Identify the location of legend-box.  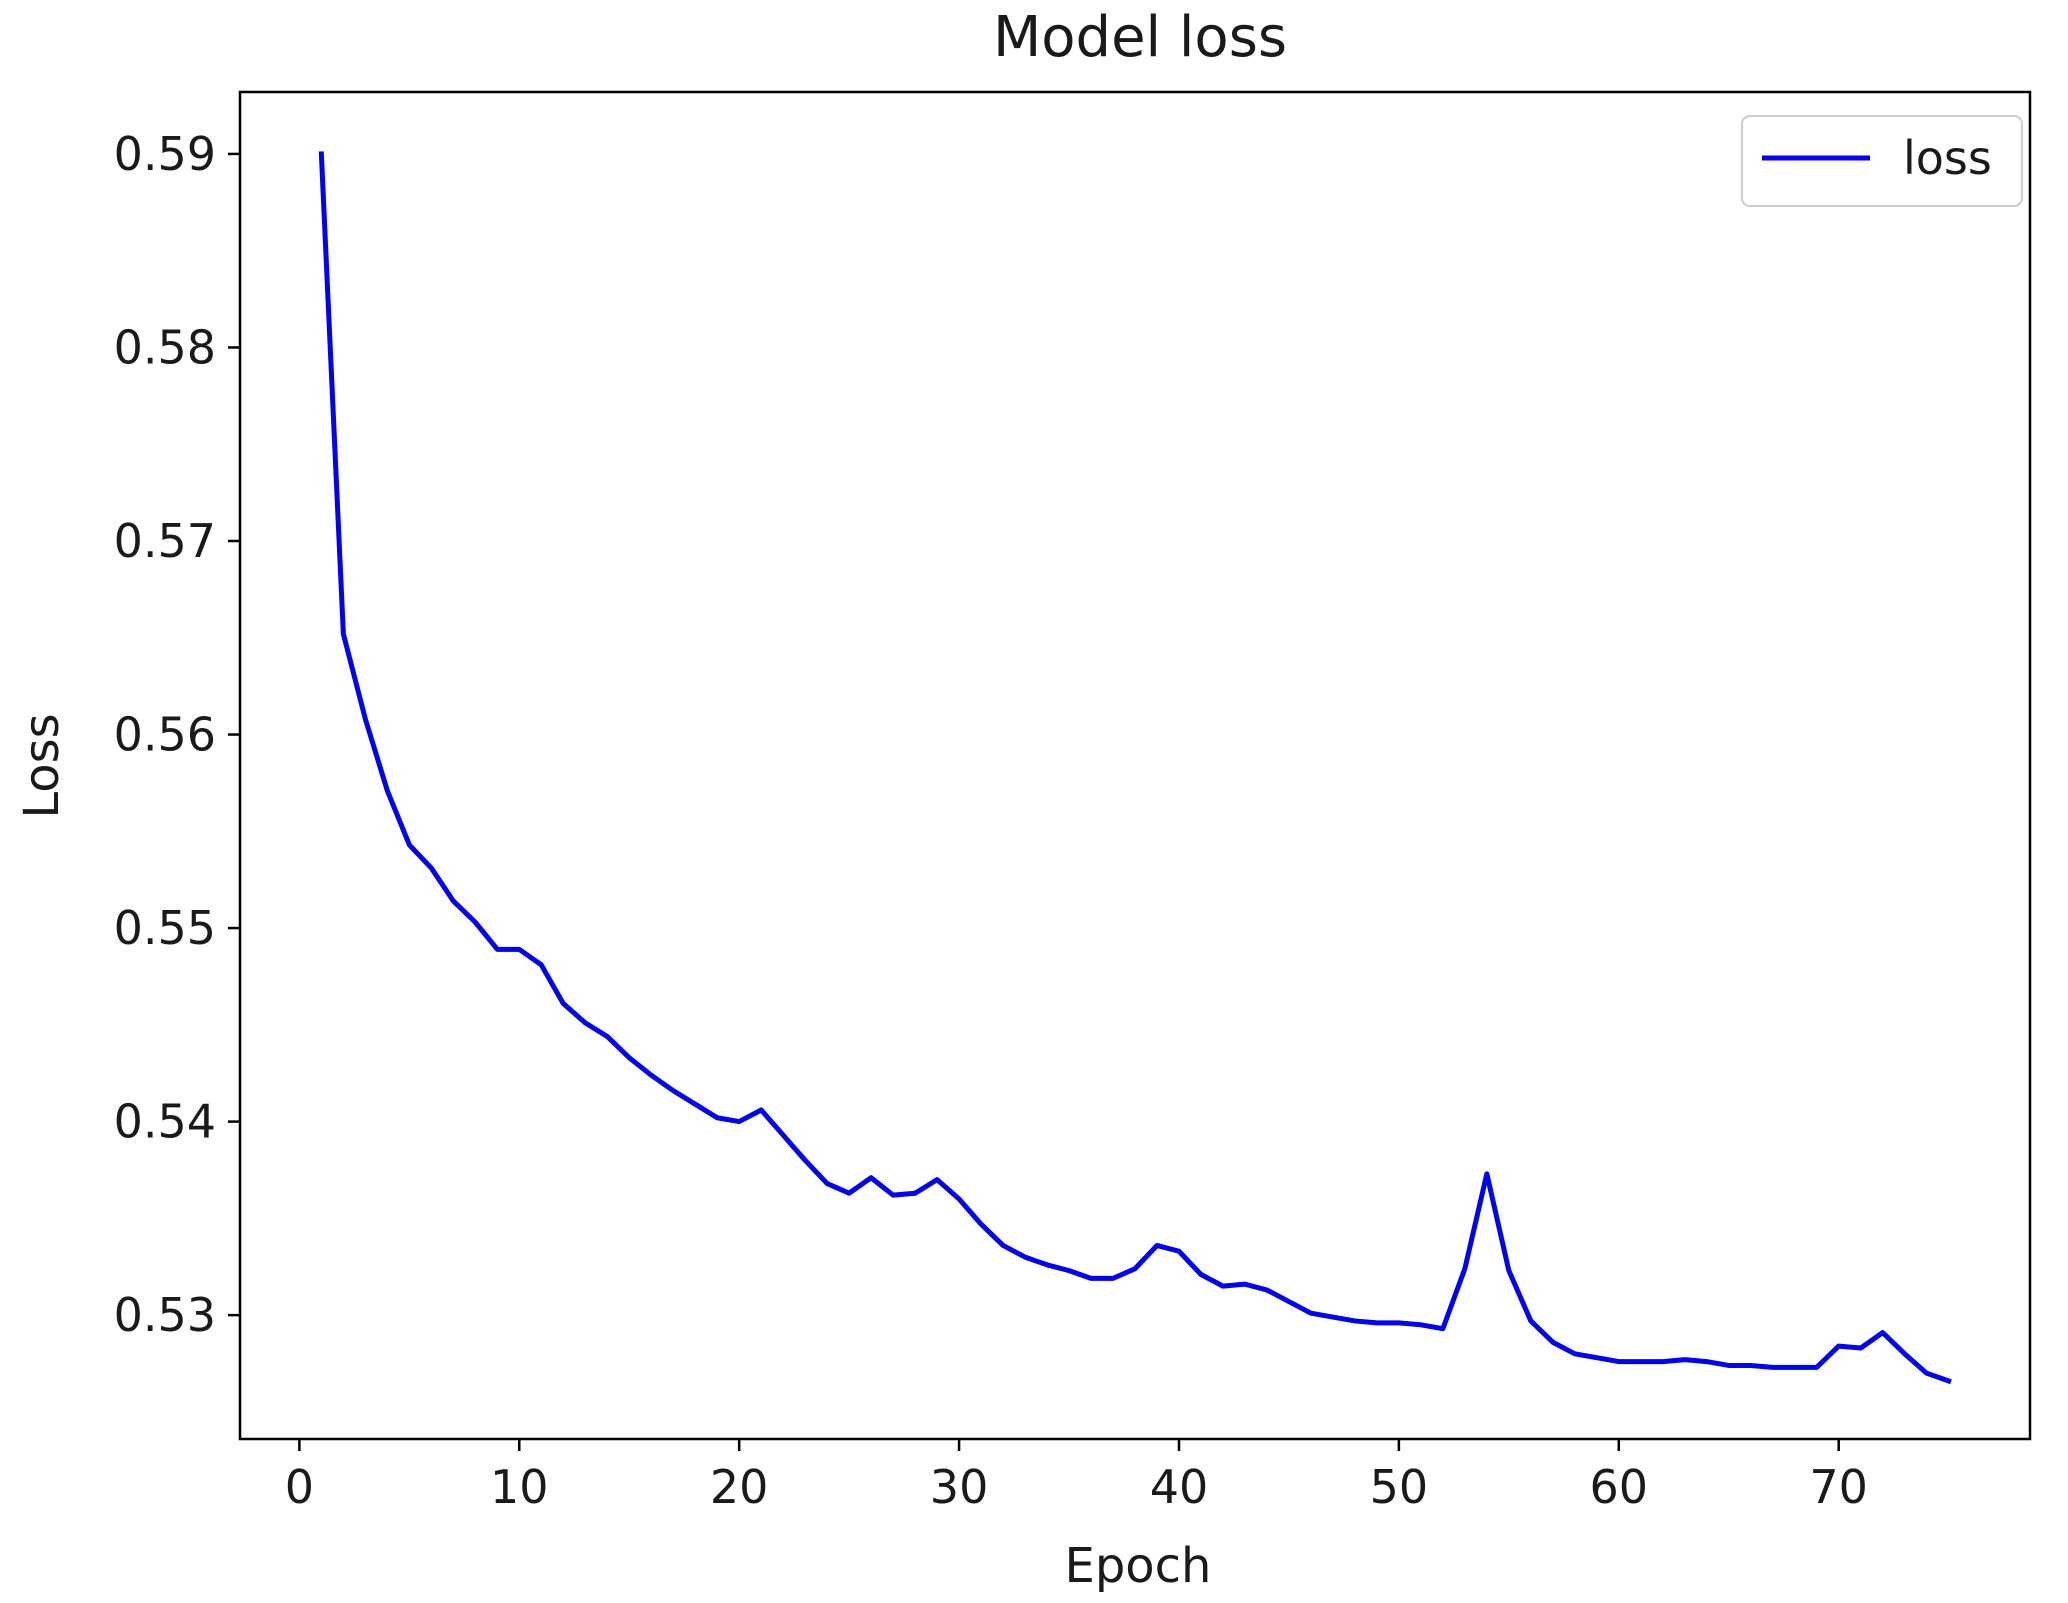
(1882, 161).